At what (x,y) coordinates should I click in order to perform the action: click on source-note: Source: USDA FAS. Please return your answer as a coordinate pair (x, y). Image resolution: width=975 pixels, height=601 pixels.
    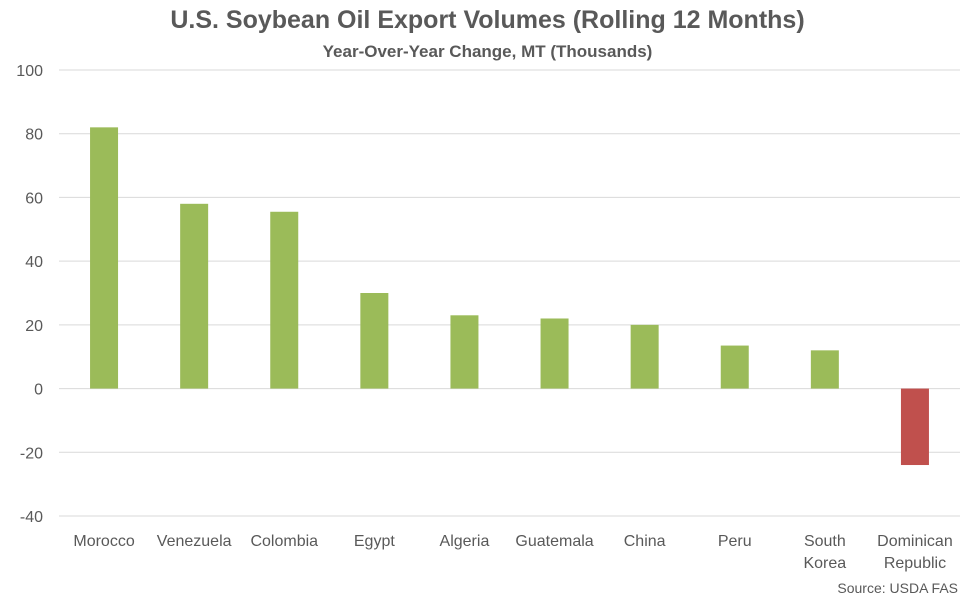
    Looking at the image, I should click on (897, 588).